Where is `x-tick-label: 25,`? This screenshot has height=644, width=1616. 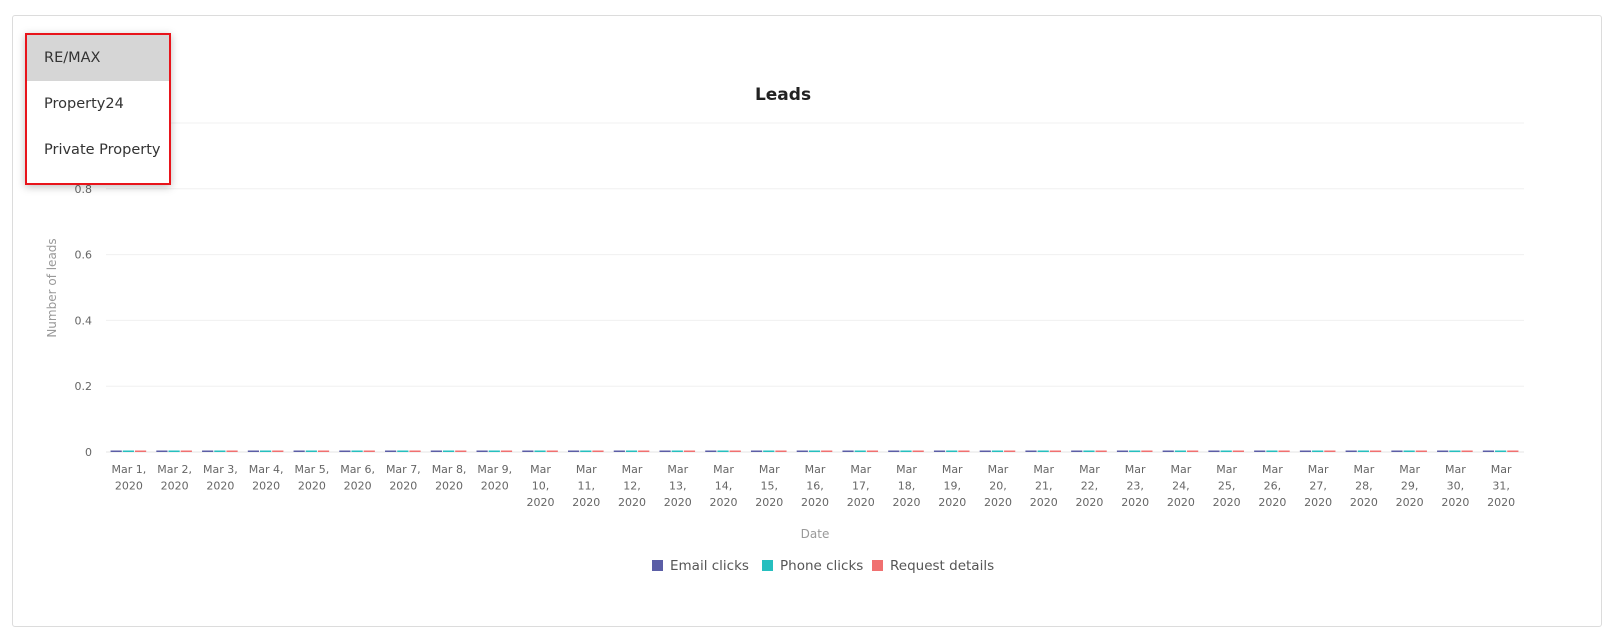 x-tick-label: 25, is located at coordinates (1227, 486).